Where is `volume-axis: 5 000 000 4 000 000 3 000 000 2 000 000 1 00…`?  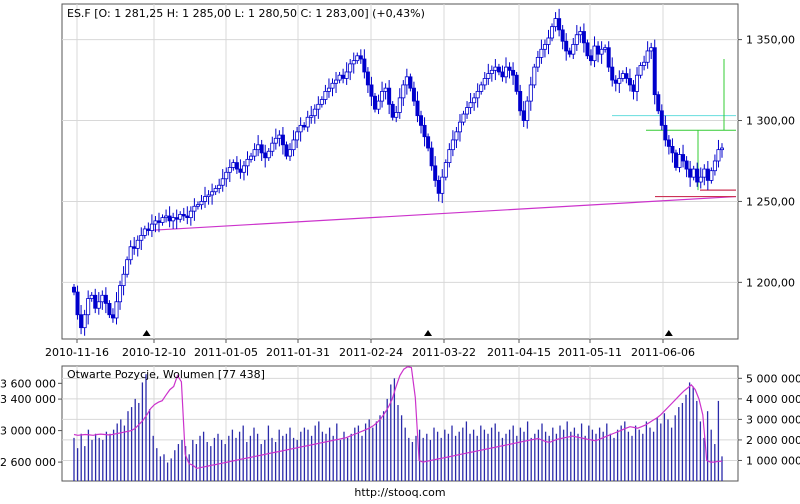
volume-axis: 5 000 000 4 000 000 3 000 000 2 000 000 1 00… is located at coordinates (769, 419).